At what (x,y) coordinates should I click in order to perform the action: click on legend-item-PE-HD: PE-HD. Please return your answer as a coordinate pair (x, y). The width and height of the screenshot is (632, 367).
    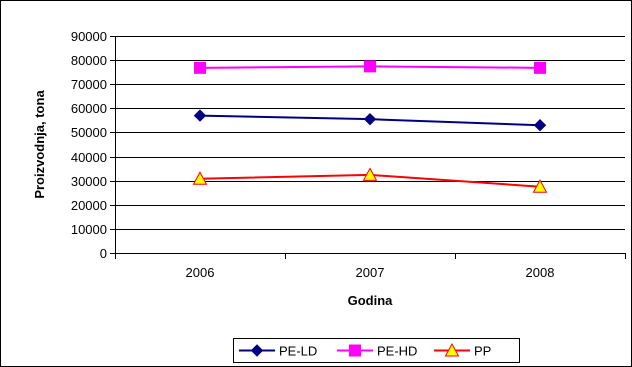
    Looking at the image, I should click on (377, 351).